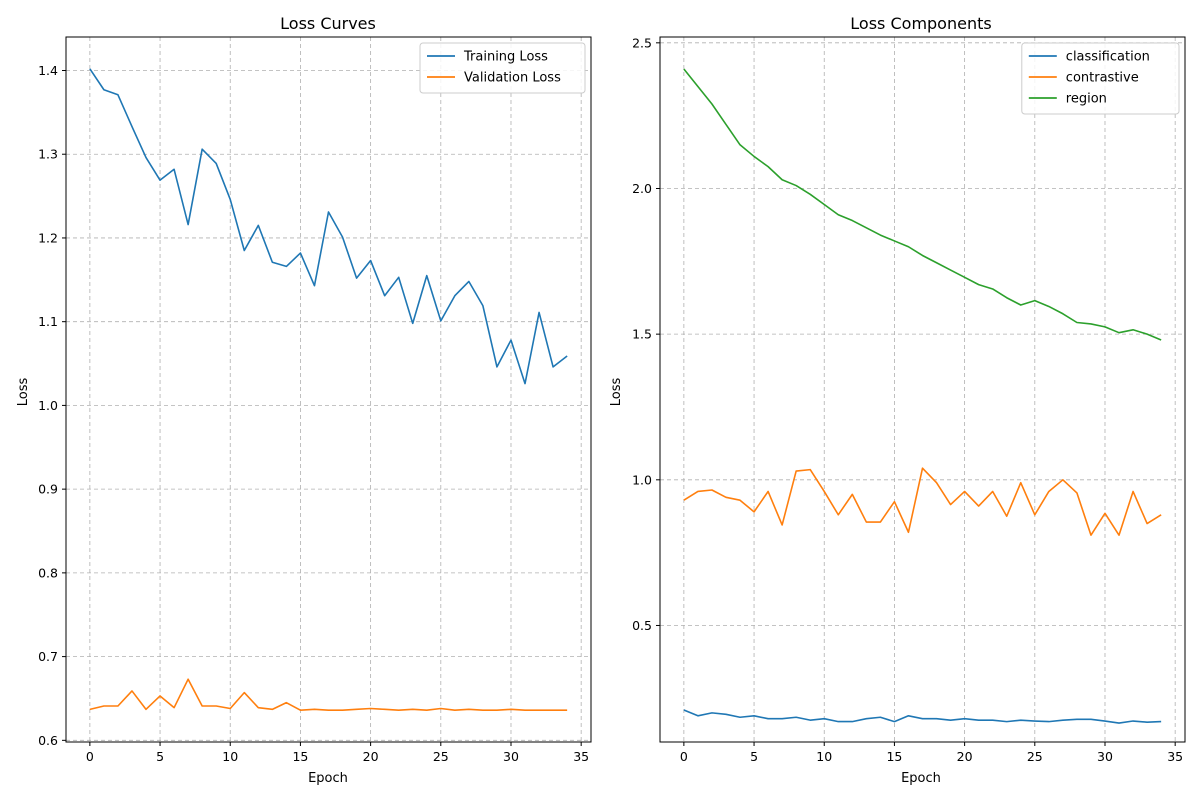 This screenshot has height=800, width=1200. Describe the element at coordinates (642, 625) in the screenshot. I see `y-tick-label: 0.5` at that location.